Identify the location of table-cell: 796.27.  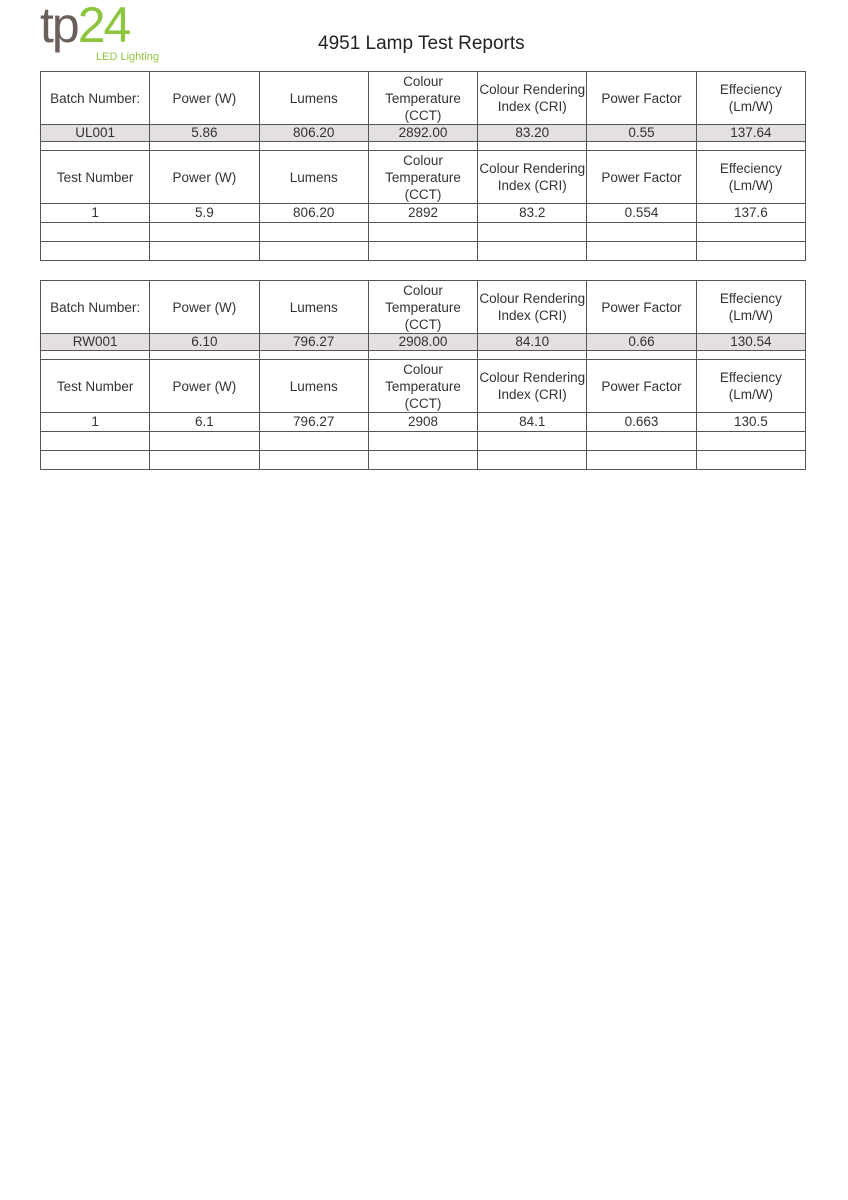
(313, 342).